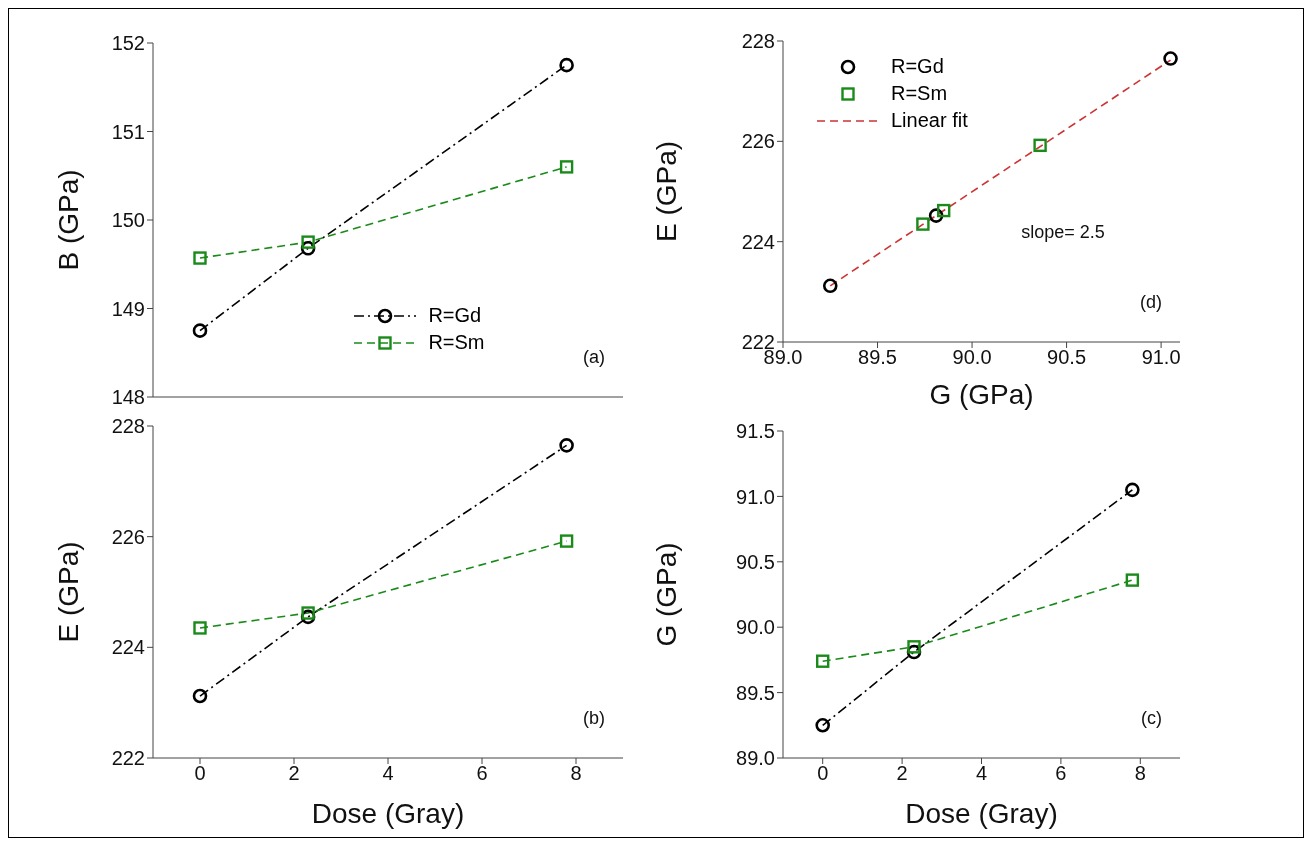 This screenshot has width=1315, height=844. Describe the element at coordinates (128, 397) in the screenshot. I see `y-tick-label: 148` at that location.